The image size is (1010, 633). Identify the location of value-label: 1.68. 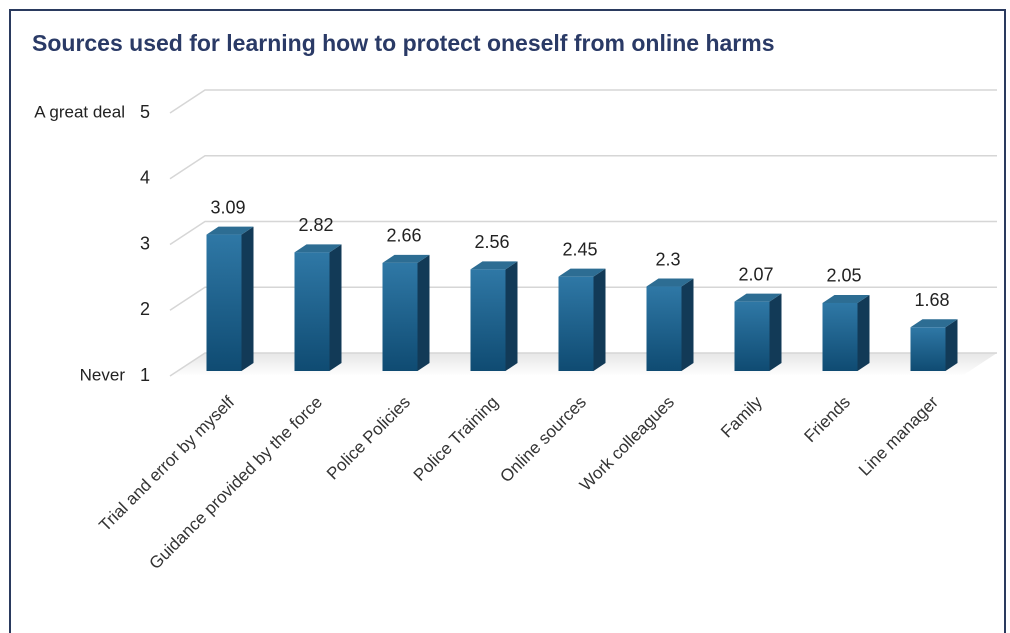
(931, 300).